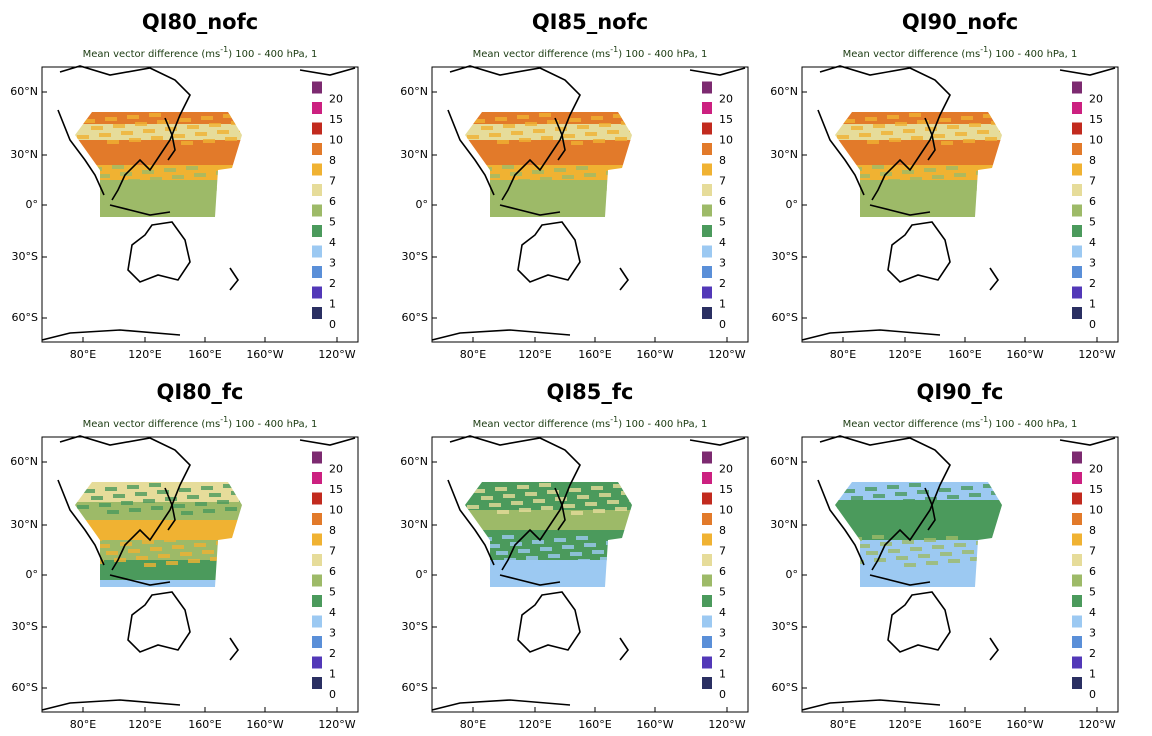 This screenshot has height=736, width=1152. What do you see at coordinates (264, 724) in the screenshot?
I see `lon-label: 160°W` at bounding box center [264, 724].